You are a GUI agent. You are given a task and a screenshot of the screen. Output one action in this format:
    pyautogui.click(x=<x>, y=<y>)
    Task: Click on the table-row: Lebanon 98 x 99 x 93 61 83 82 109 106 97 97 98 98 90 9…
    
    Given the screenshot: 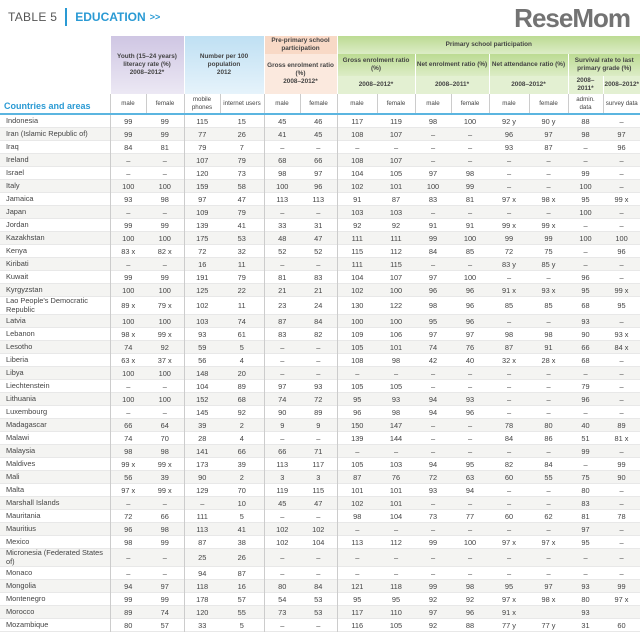 What is the action you would take?
    pyautogui.click(x=320, y=334)
    